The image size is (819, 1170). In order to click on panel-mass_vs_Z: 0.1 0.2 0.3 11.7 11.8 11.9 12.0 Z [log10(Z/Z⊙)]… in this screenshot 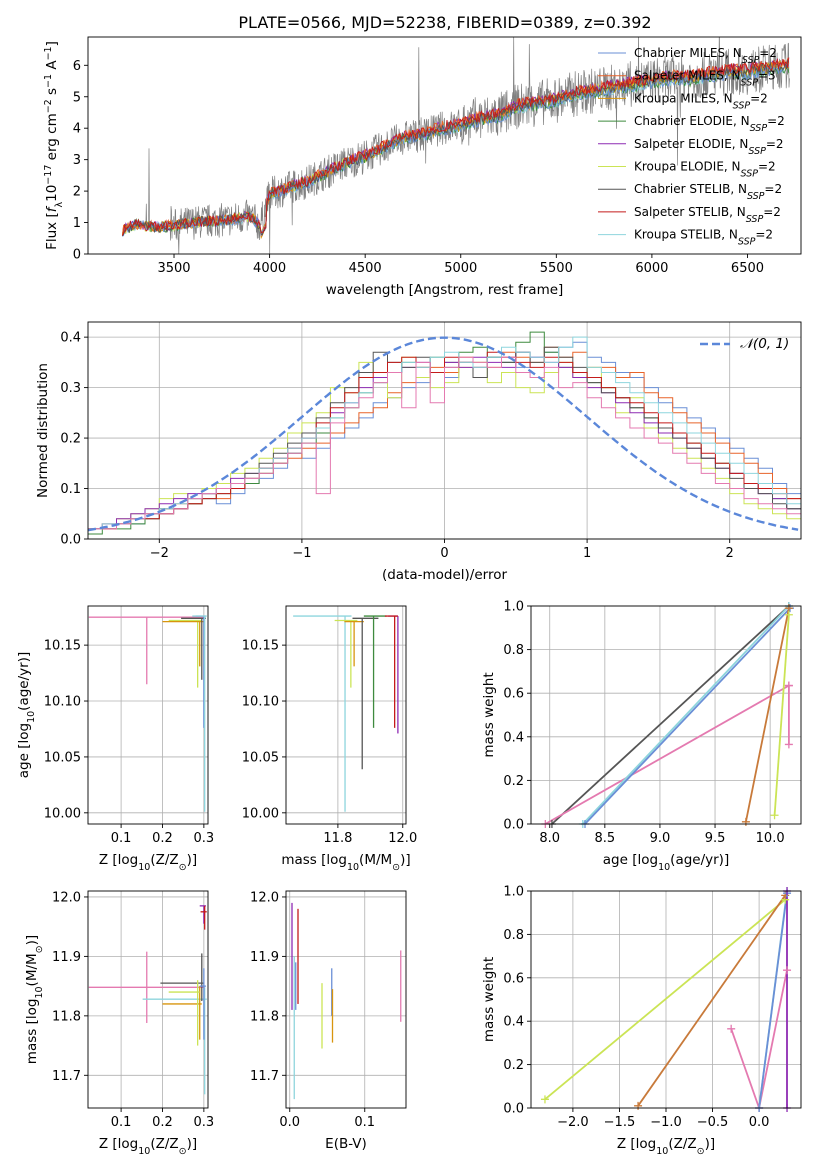, I will do `click(119, 1023)`.